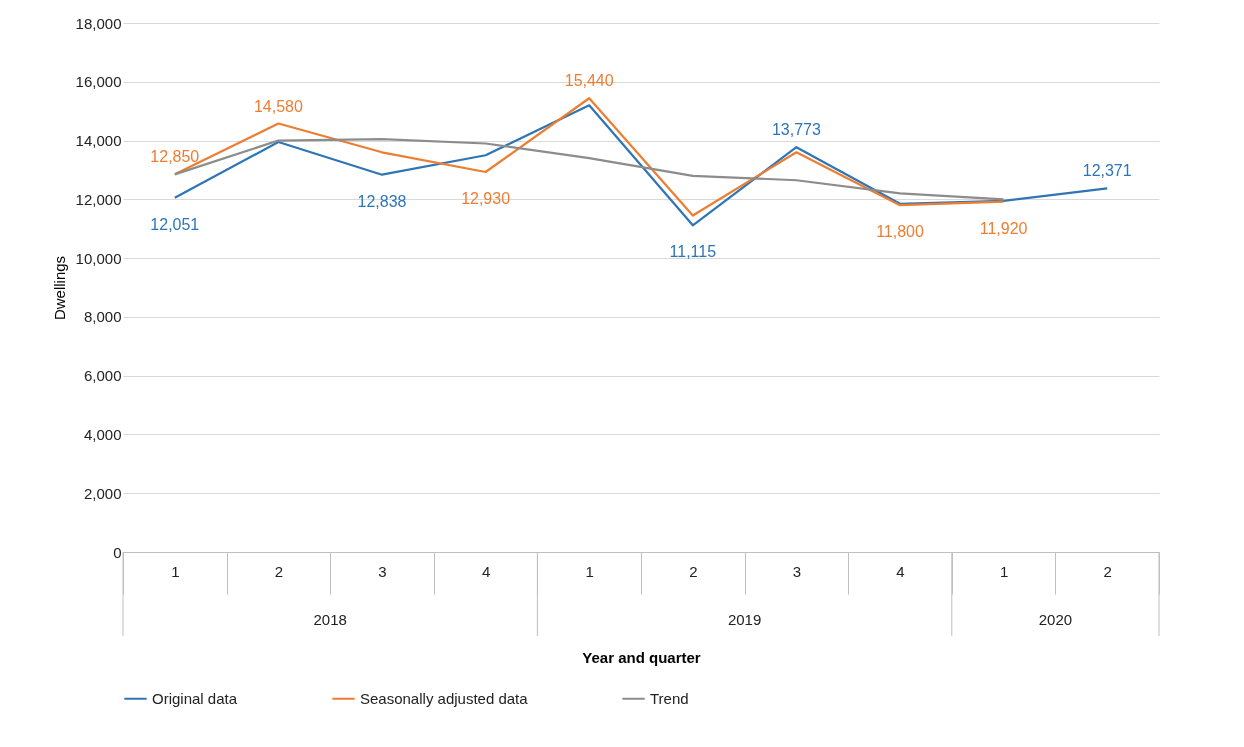 The image size is (1244, 747). What do you see at coordinates (444, 698) in the screenshot?
I see `legend-label: Seasonally adjusted data` at bounding box center [444, 698].